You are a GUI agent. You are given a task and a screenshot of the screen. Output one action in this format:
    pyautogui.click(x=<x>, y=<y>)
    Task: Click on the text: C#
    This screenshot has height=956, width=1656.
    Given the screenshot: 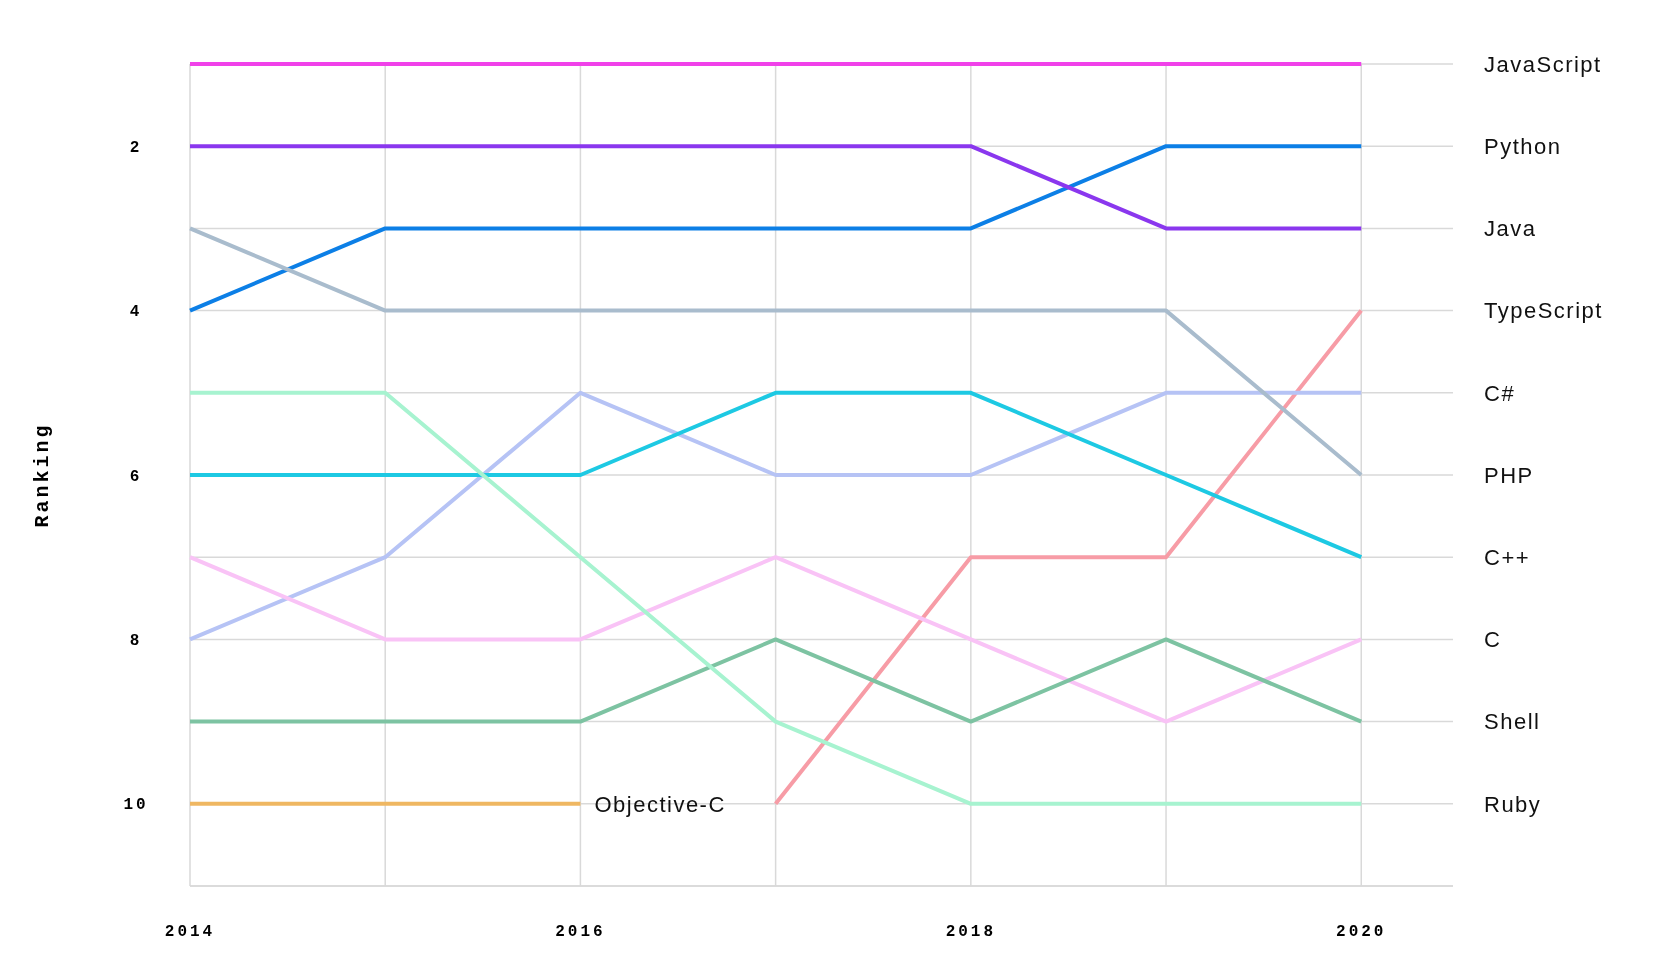 What is the action you would take?
    pyautogui.click(x=1500, y=393)
    